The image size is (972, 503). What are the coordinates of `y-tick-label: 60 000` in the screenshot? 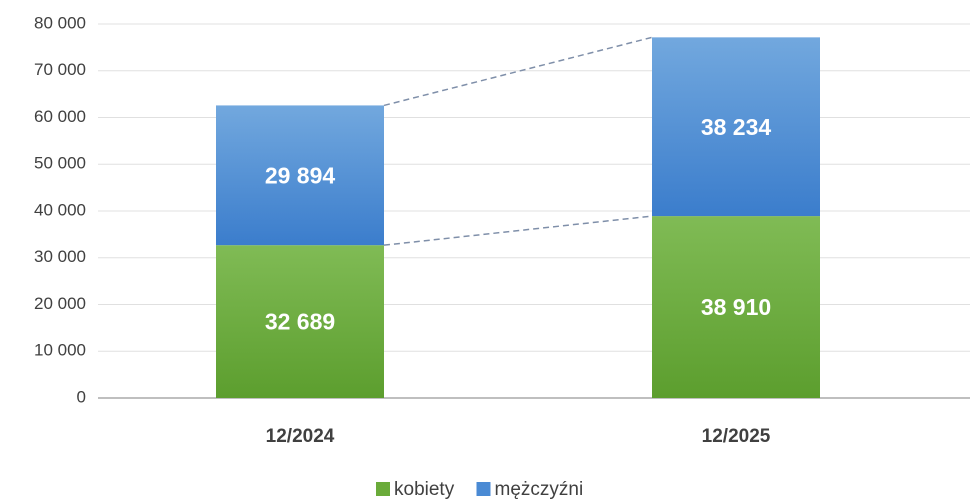 It's located at (60, 116).